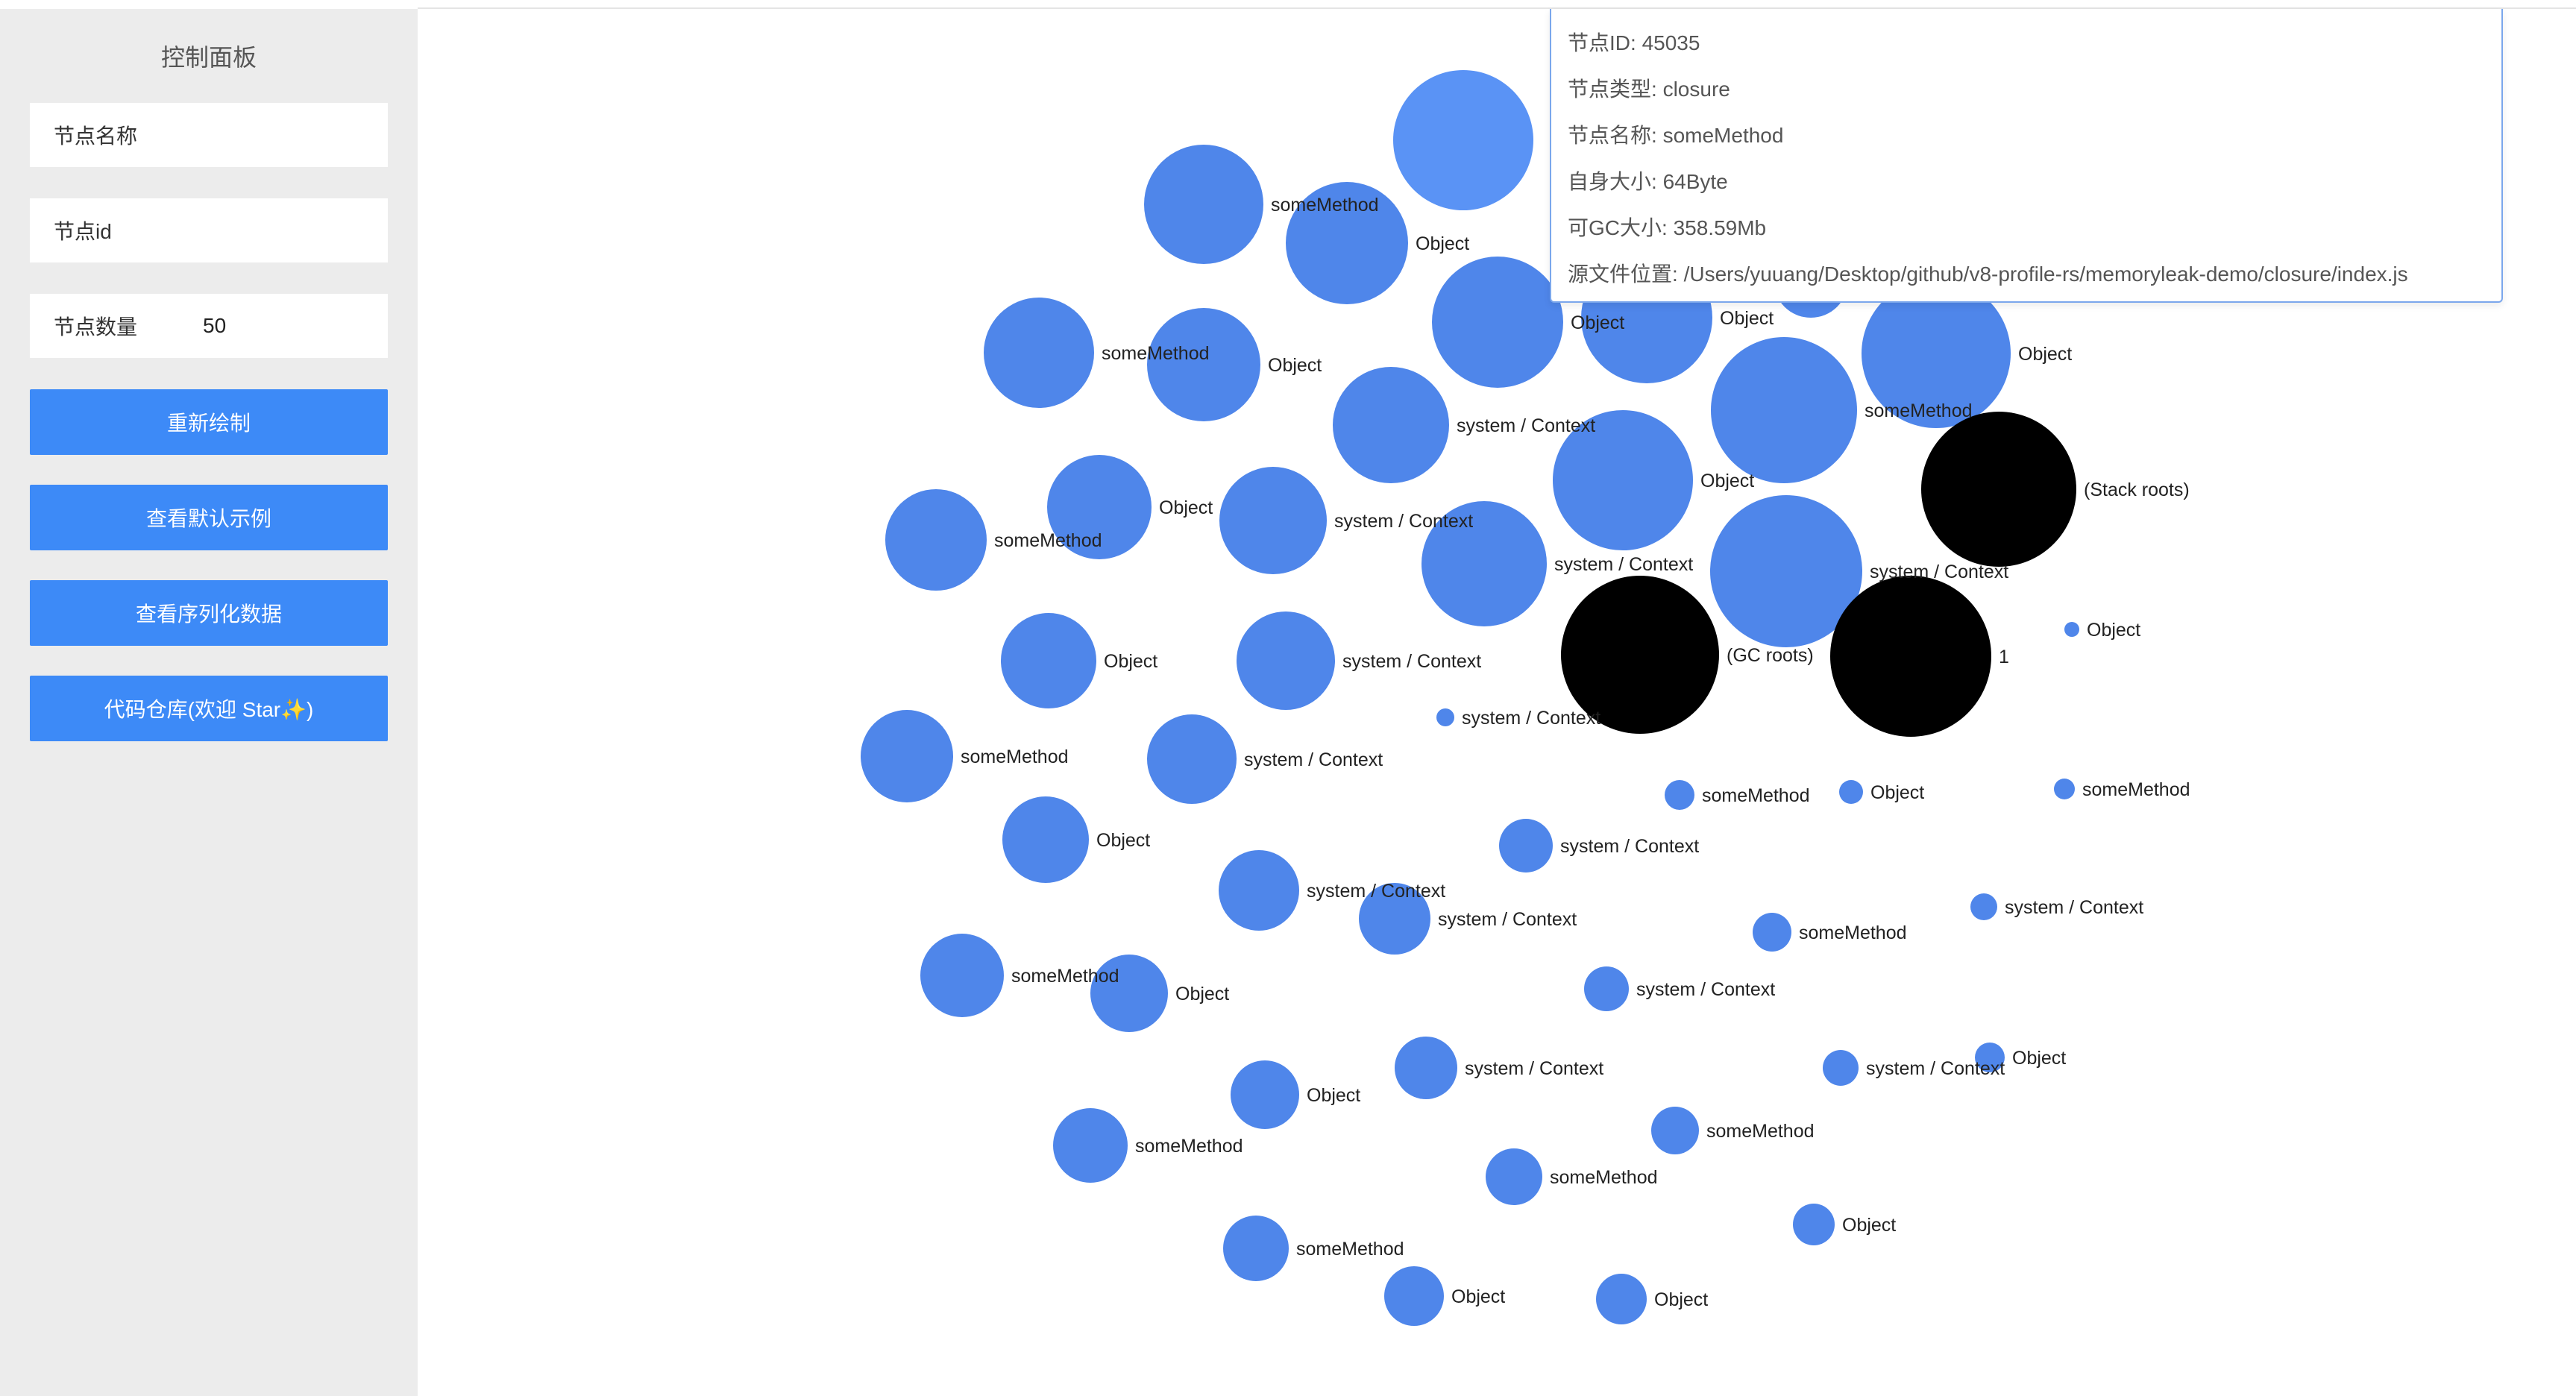 The width and height of the screenshot is (2576, 1396). Describe the element at coordinates (1634, 42) in the screenshot. I see `tooltip-node-id: 节点ID: 45035` at that location.